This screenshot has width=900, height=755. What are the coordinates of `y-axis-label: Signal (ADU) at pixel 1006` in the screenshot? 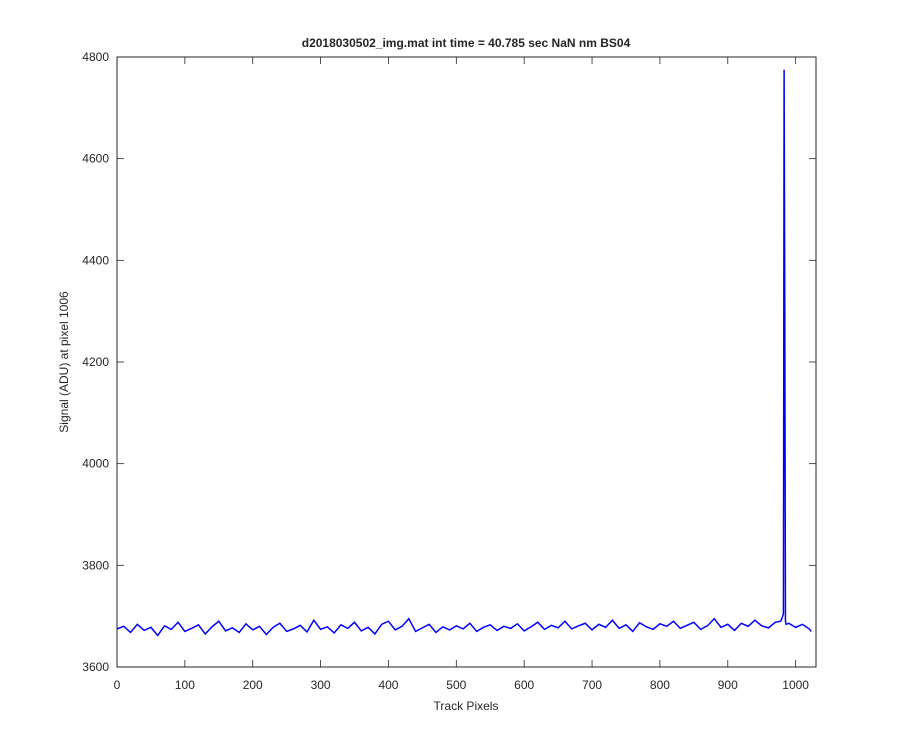 It's located at (64, 362).